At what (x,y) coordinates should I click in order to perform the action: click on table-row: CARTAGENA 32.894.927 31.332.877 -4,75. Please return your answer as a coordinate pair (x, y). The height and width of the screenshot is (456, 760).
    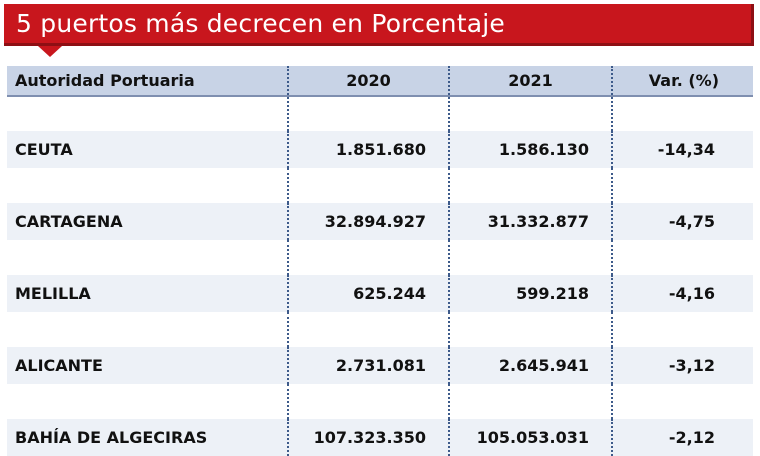
    Looking at the image, I should click on (380, 221).